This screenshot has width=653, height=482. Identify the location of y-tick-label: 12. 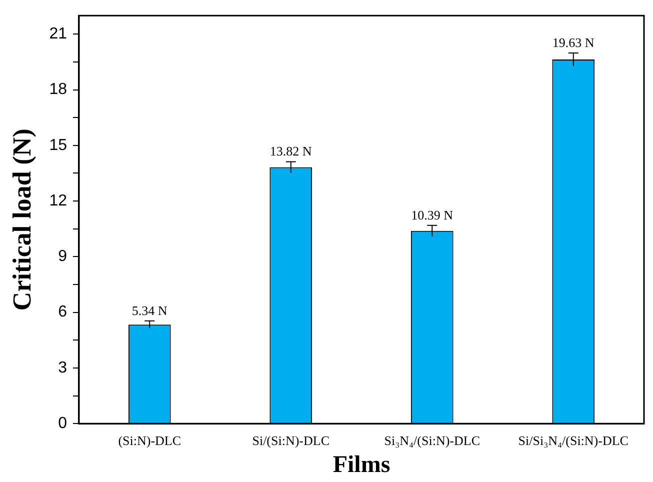
(58, 201).